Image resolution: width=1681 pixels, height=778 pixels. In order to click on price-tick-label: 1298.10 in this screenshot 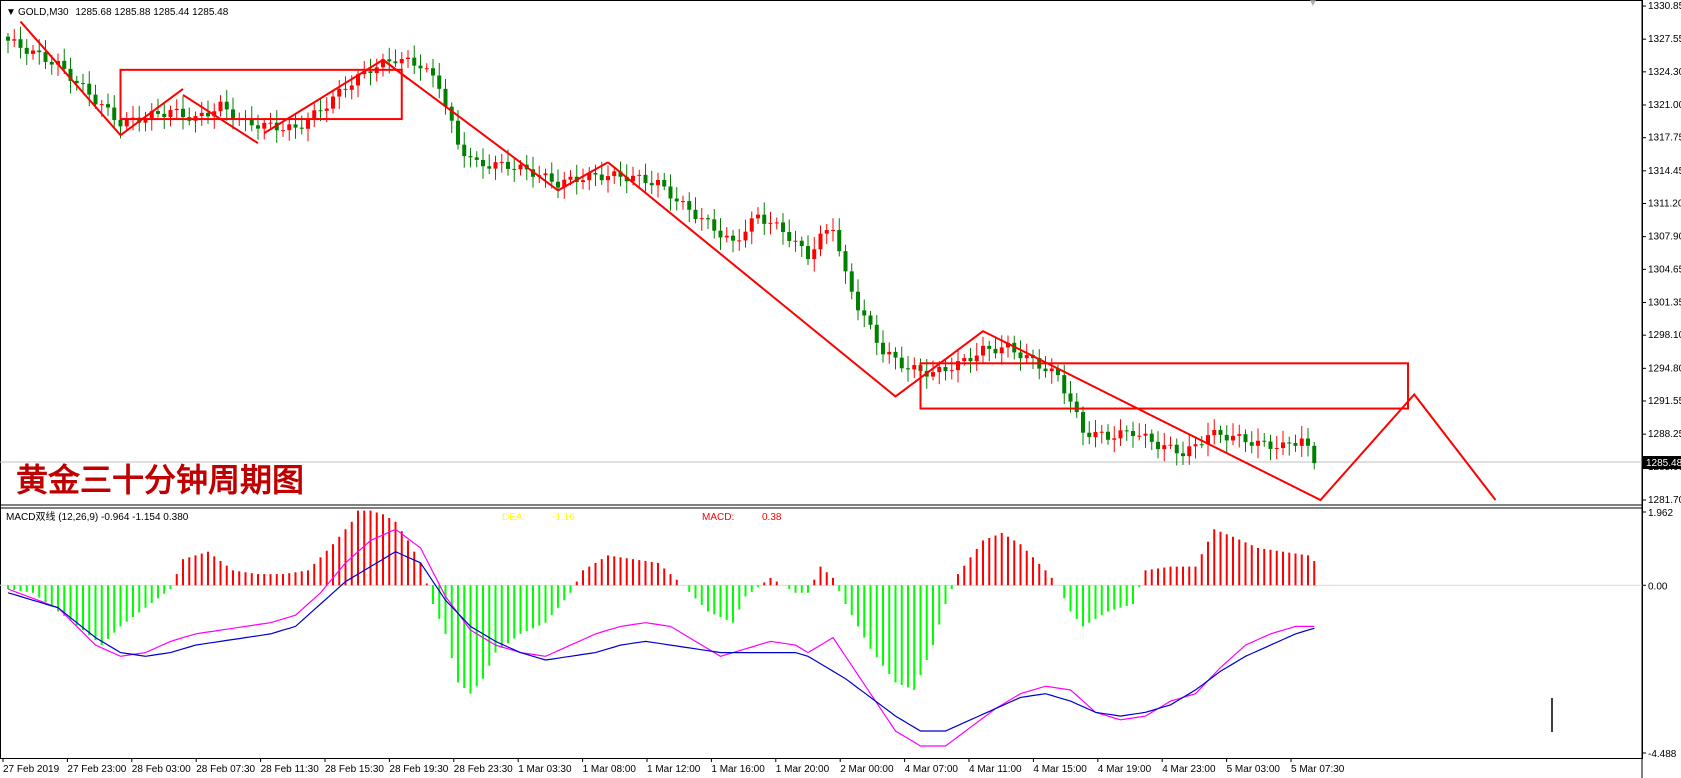, I will do `click(1664, 335)`.